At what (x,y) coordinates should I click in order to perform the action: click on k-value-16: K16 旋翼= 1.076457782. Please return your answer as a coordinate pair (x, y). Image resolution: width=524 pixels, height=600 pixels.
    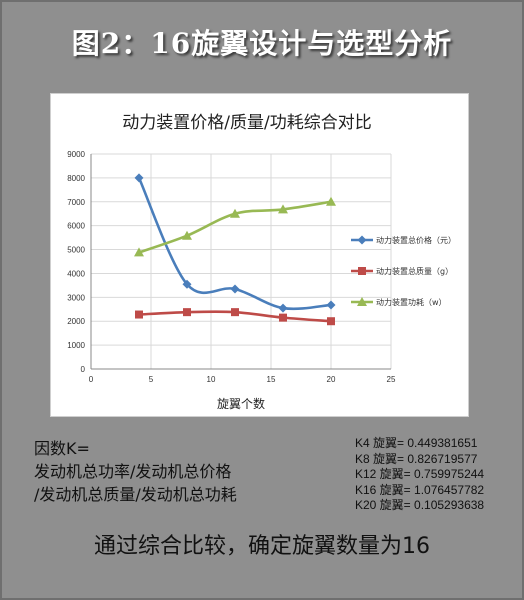
    Looking at the image, I should click on (420, 489).